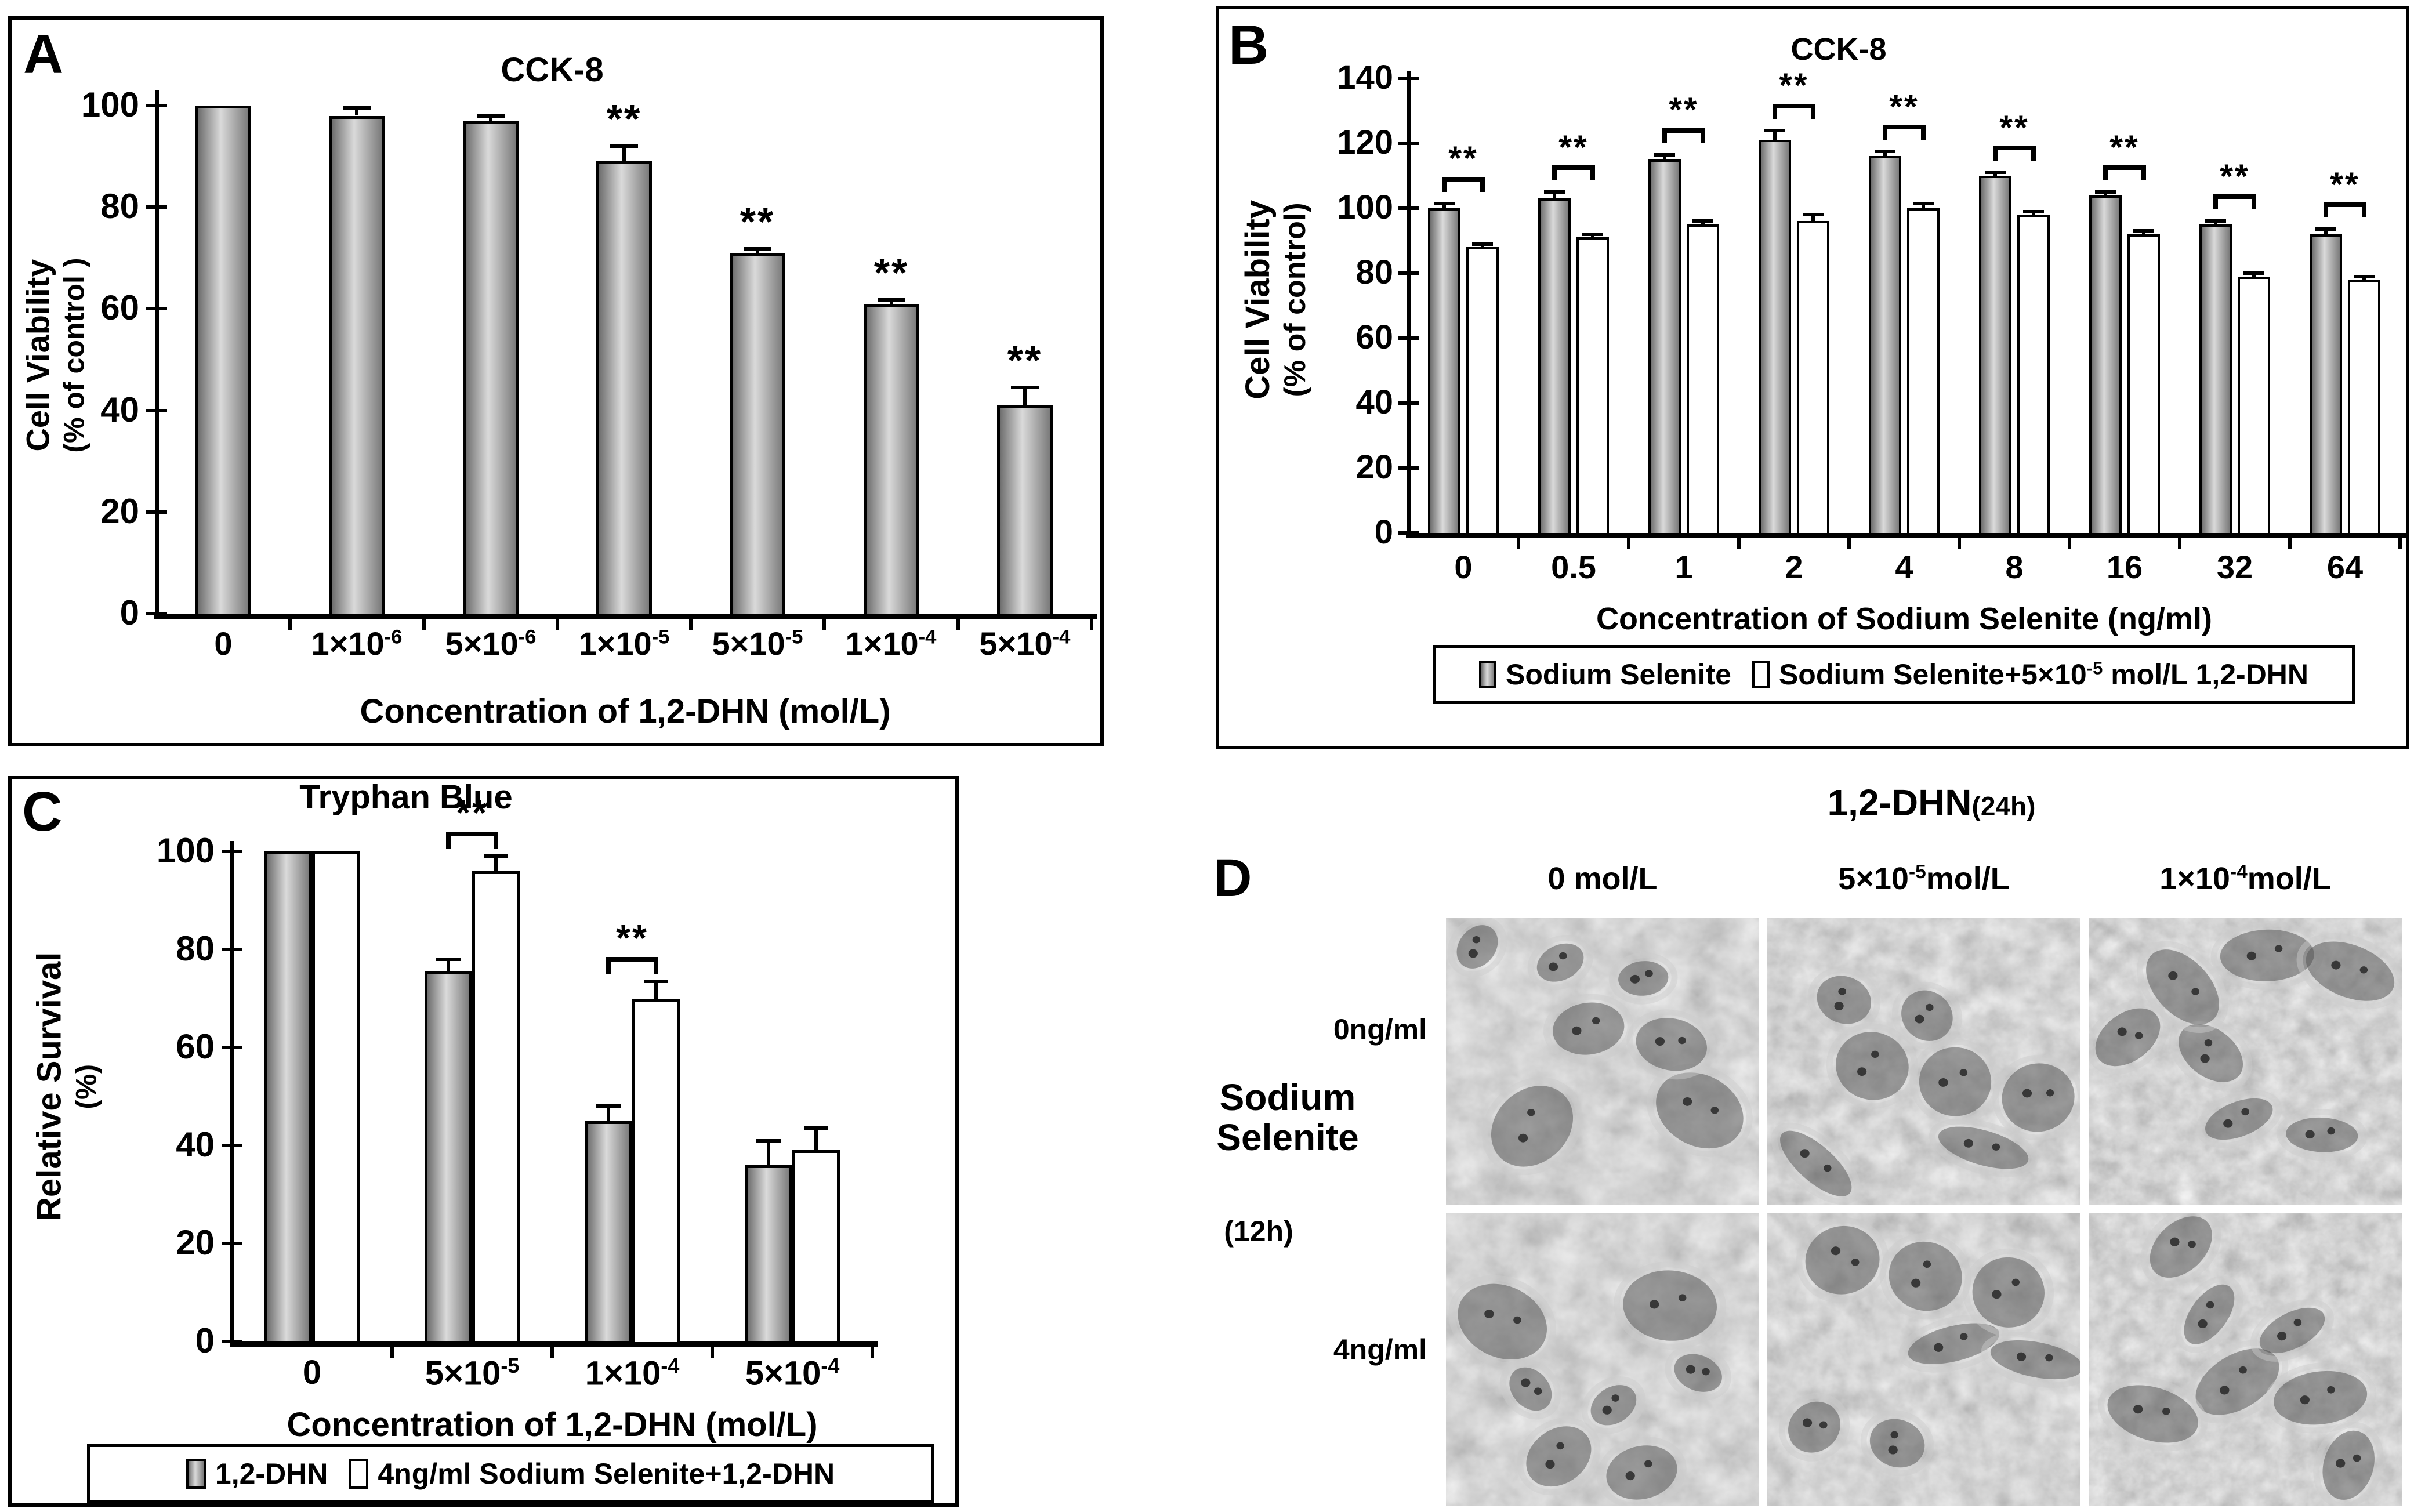  Describe the element at coordinates (1365, 77) in the screenshot. I see `y-tick-label-B: 140` at that location.